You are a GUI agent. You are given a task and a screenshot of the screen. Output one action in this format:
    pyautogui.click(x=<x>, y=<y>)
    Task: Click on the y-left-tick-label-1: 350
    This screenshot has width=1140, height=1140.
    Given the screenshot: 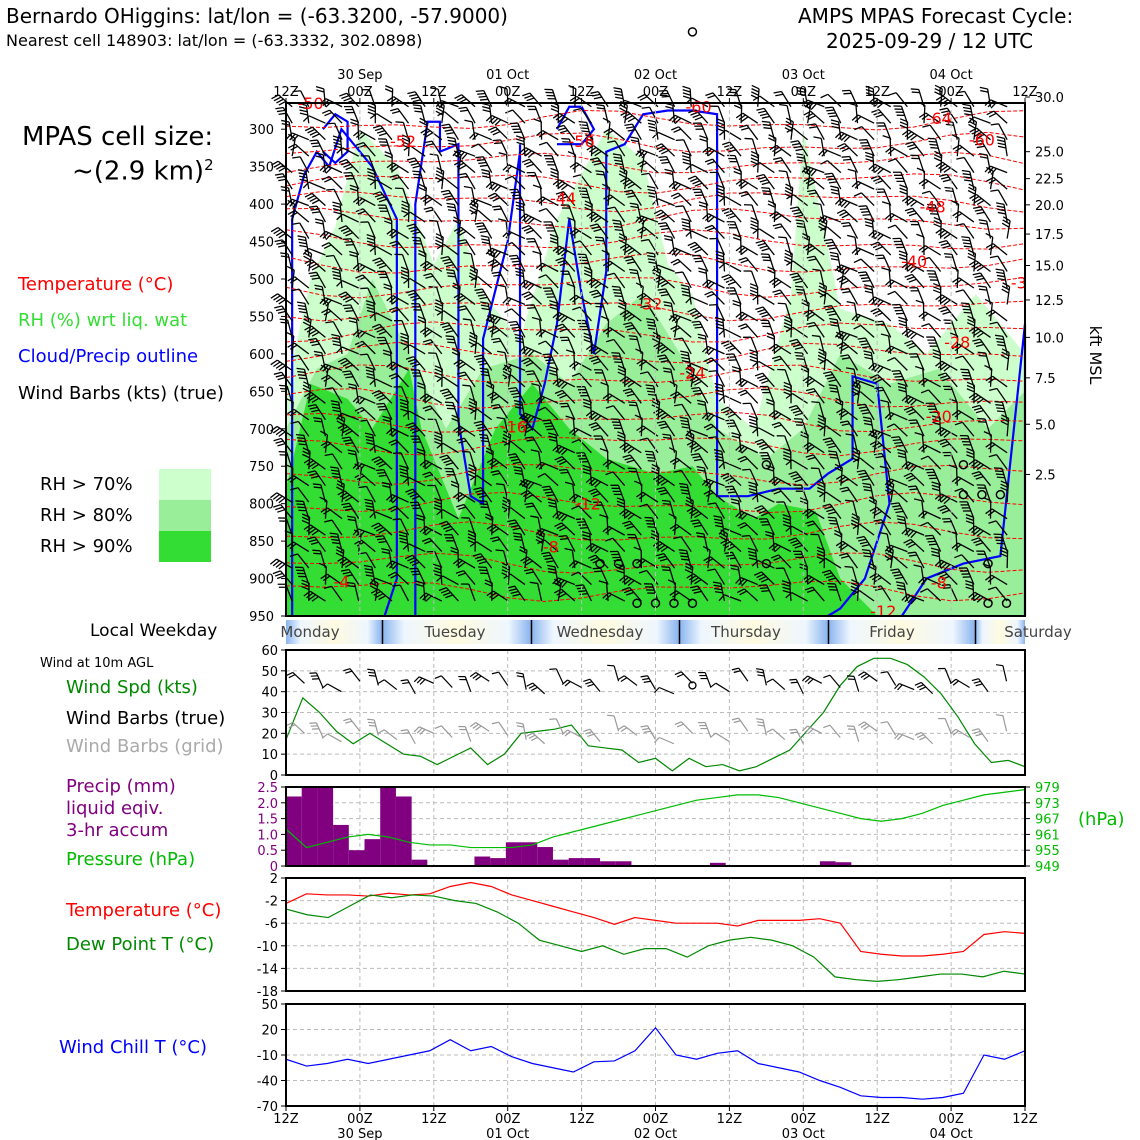 What is the action you would take?
    pyautogui.click(x=261, y=168)
    